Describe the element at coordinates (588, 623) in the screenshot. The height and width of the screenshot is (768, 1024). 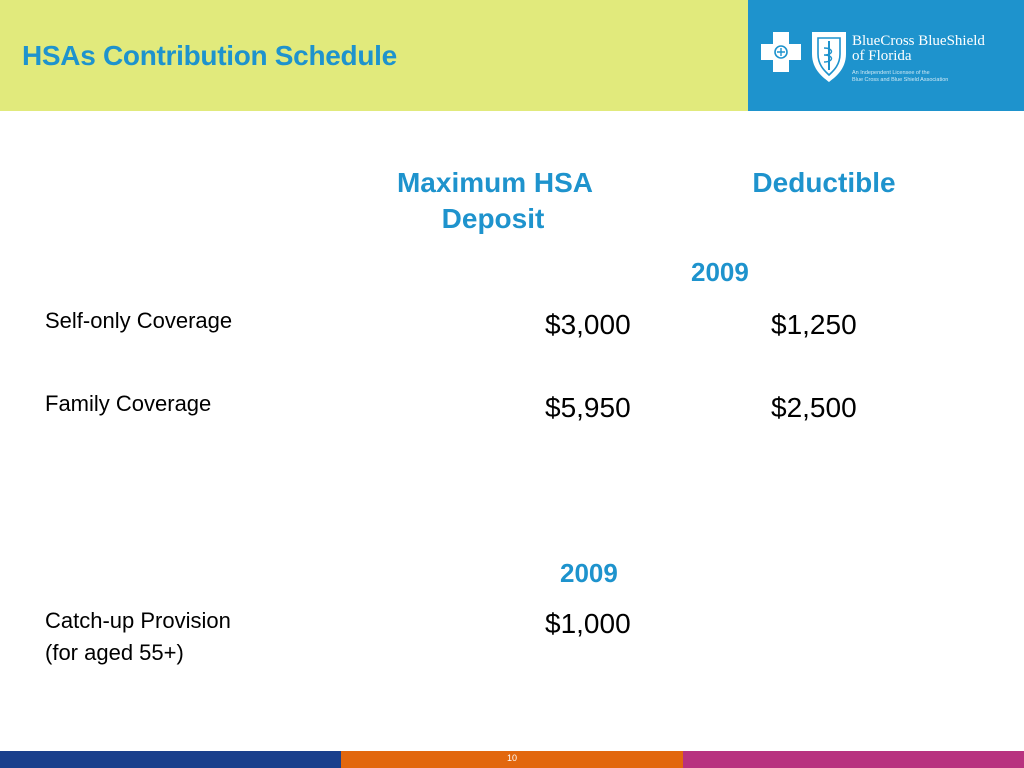
I see `catchup-value: $1,000` at that location.